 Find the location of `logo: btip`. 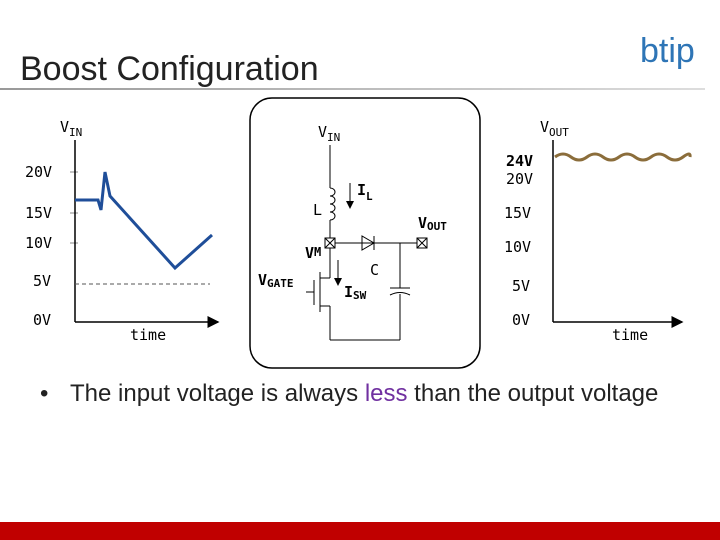

logo: btip is located at coordinates (667, 51).